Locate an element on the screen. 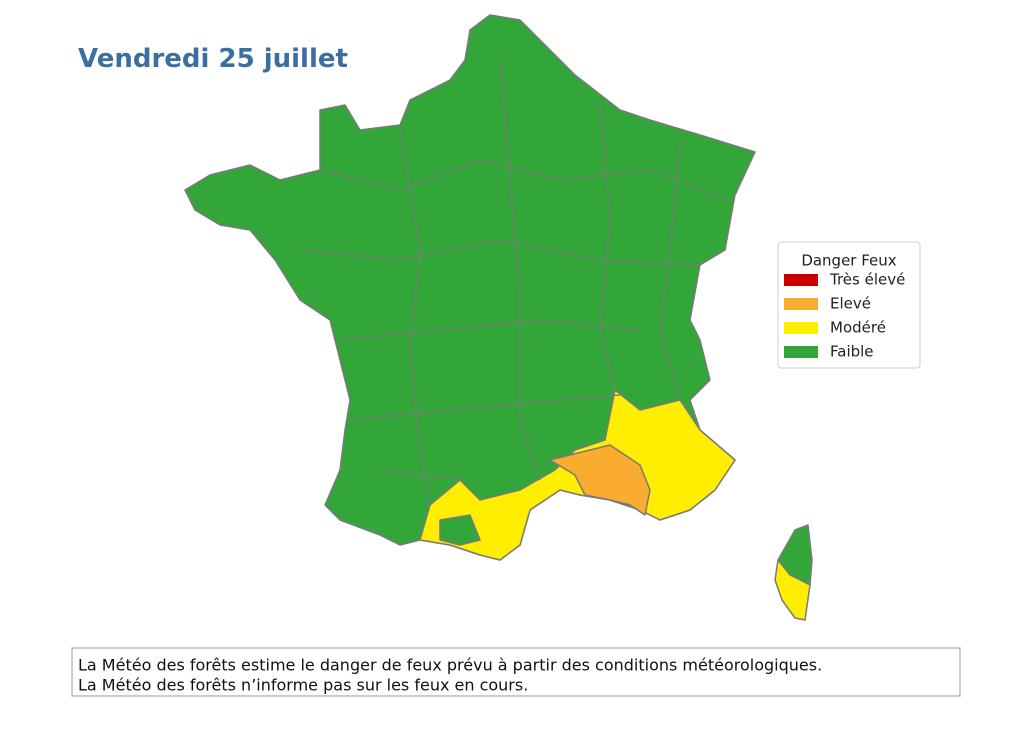 This screenshot has height=729, width=1024. note-box is located at coordinates (516, 672).